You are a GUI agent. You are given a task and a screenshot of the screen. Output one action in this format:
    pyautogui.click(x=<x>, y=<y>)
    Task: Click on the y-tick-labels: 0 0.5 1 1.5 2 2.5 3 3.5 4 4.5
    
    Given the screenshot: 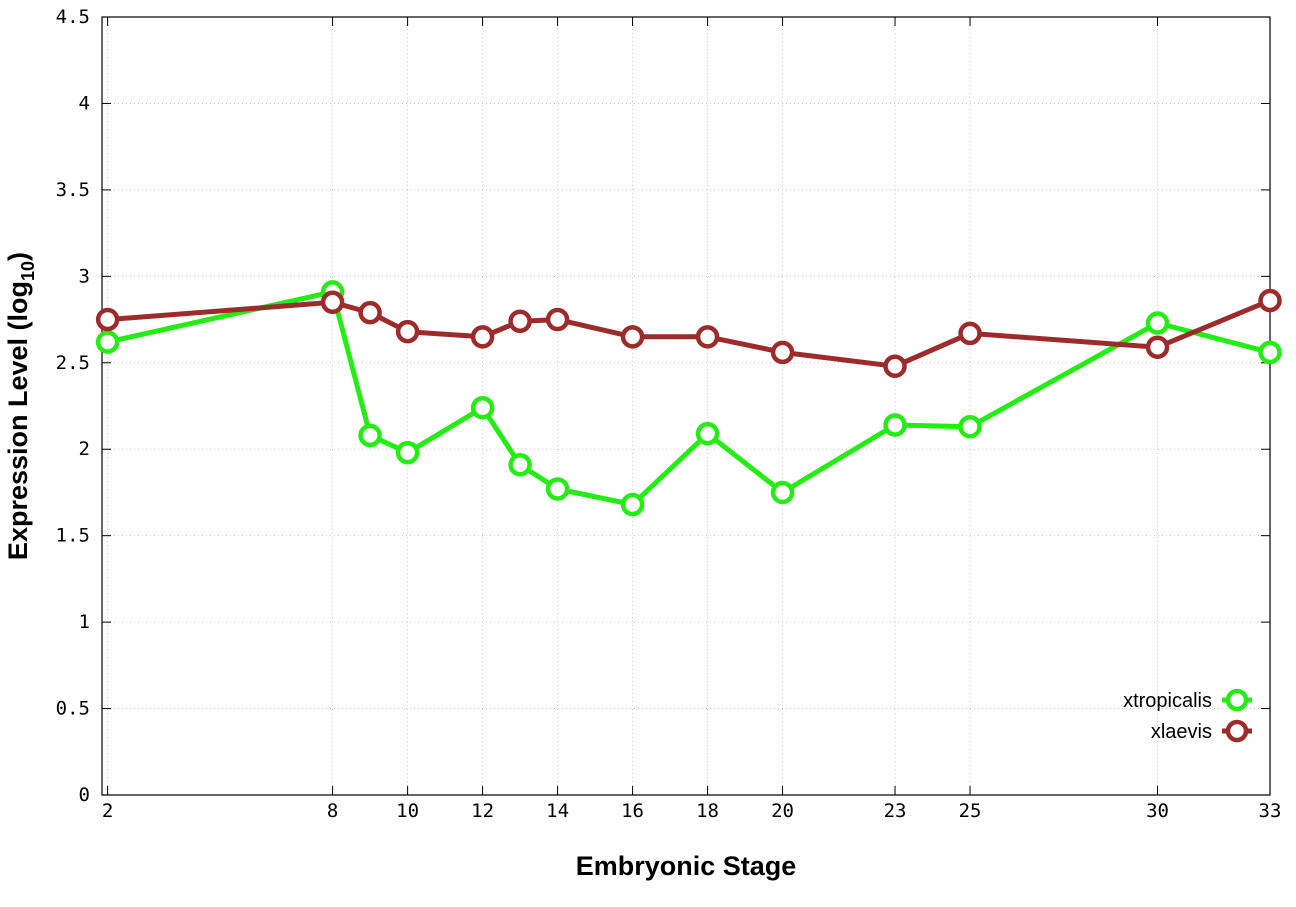 What is the action you would take?
    pyautogui.click(x=73, y=406)
    